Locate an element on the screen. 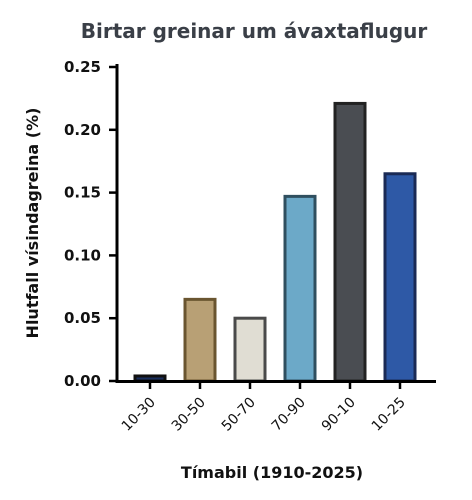 This screenshot has height=500, width=472. x-axis-ticks: 10-30 30-50 50-70 70-90 90-10 10-25 is located at coordinates (264, 408).